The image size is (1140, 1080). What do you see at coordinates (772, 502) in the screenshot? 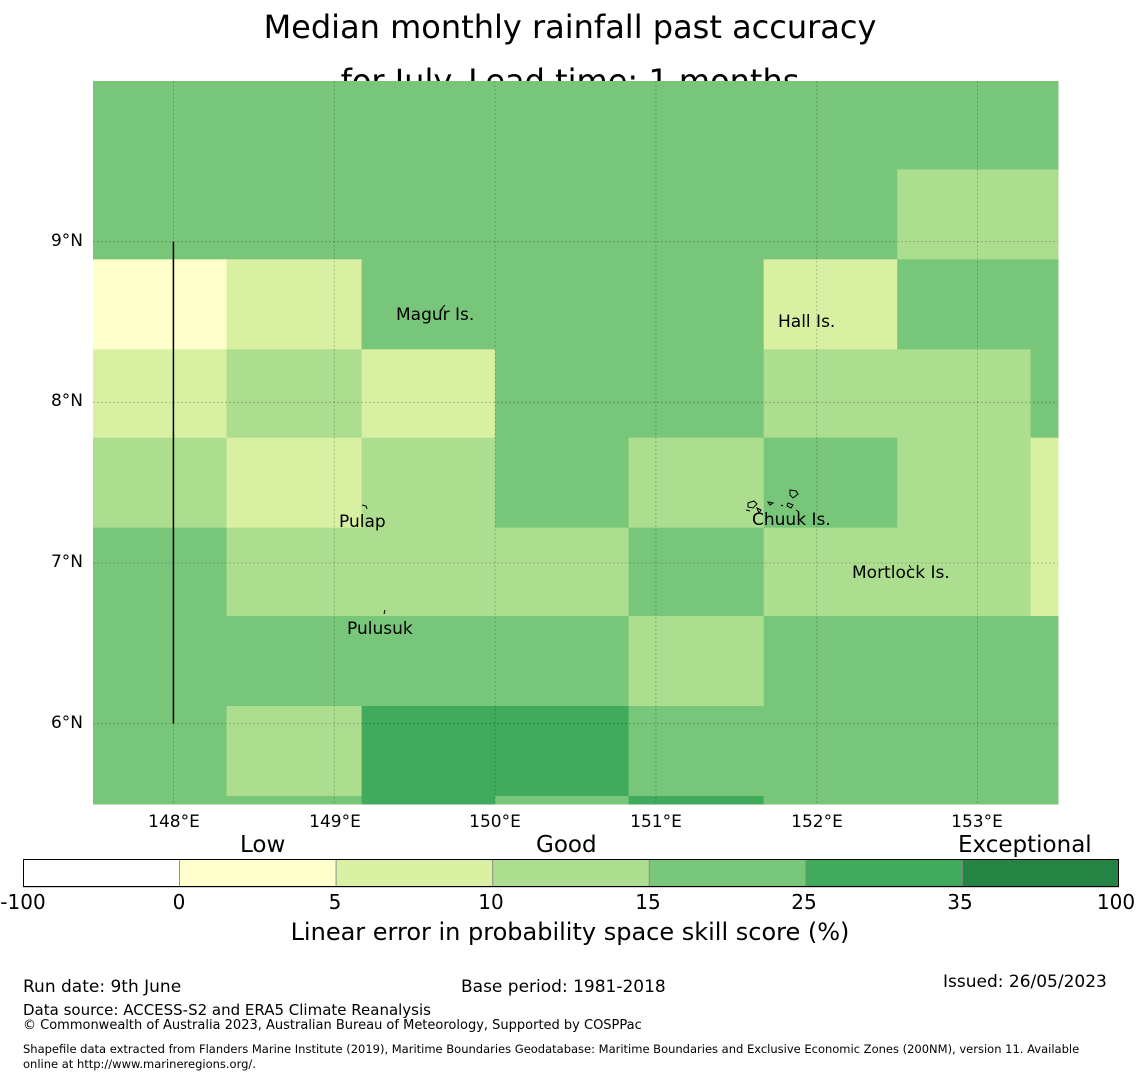
I see `chuuk-lagoon-islands` at bounding box center [772, 502].